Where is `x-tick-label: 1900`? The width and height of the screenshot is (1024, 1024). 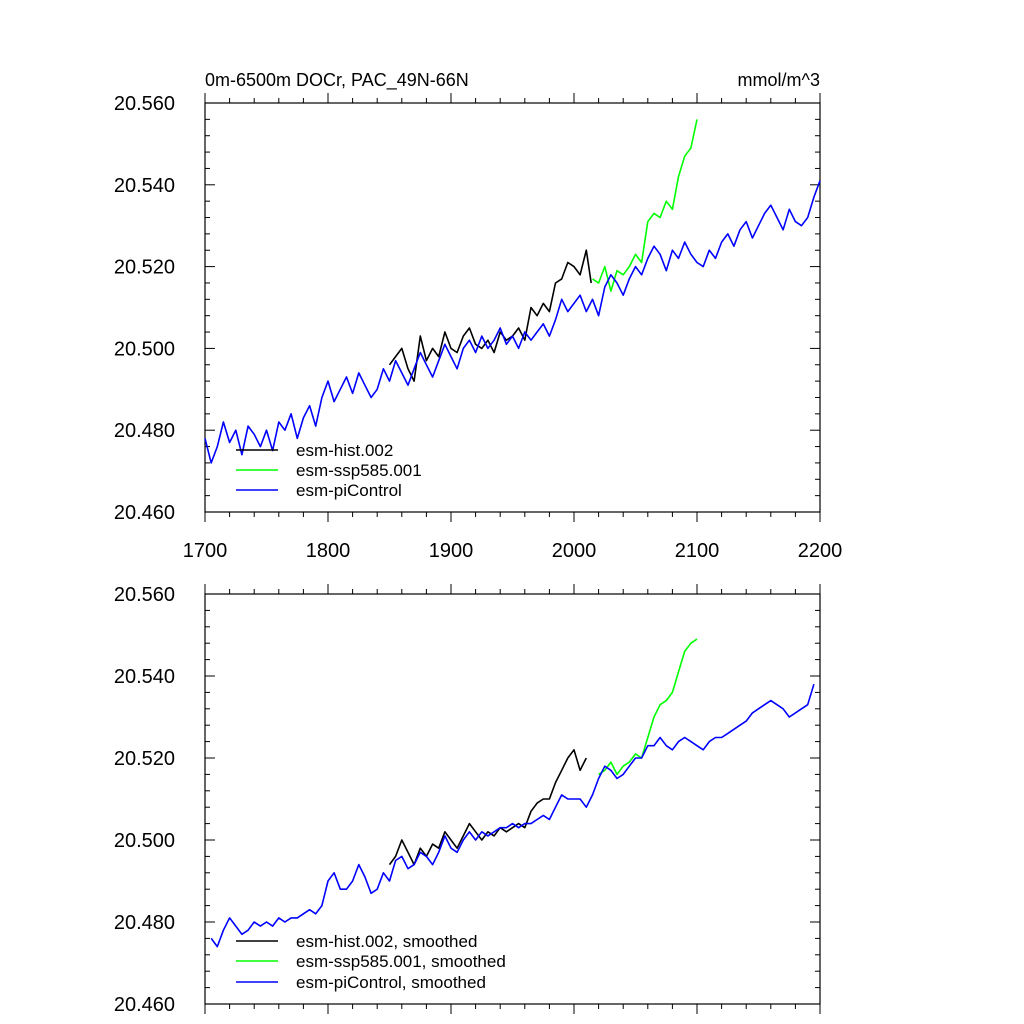 x-tick-label: 1900 is located at coordinates (451, 551).